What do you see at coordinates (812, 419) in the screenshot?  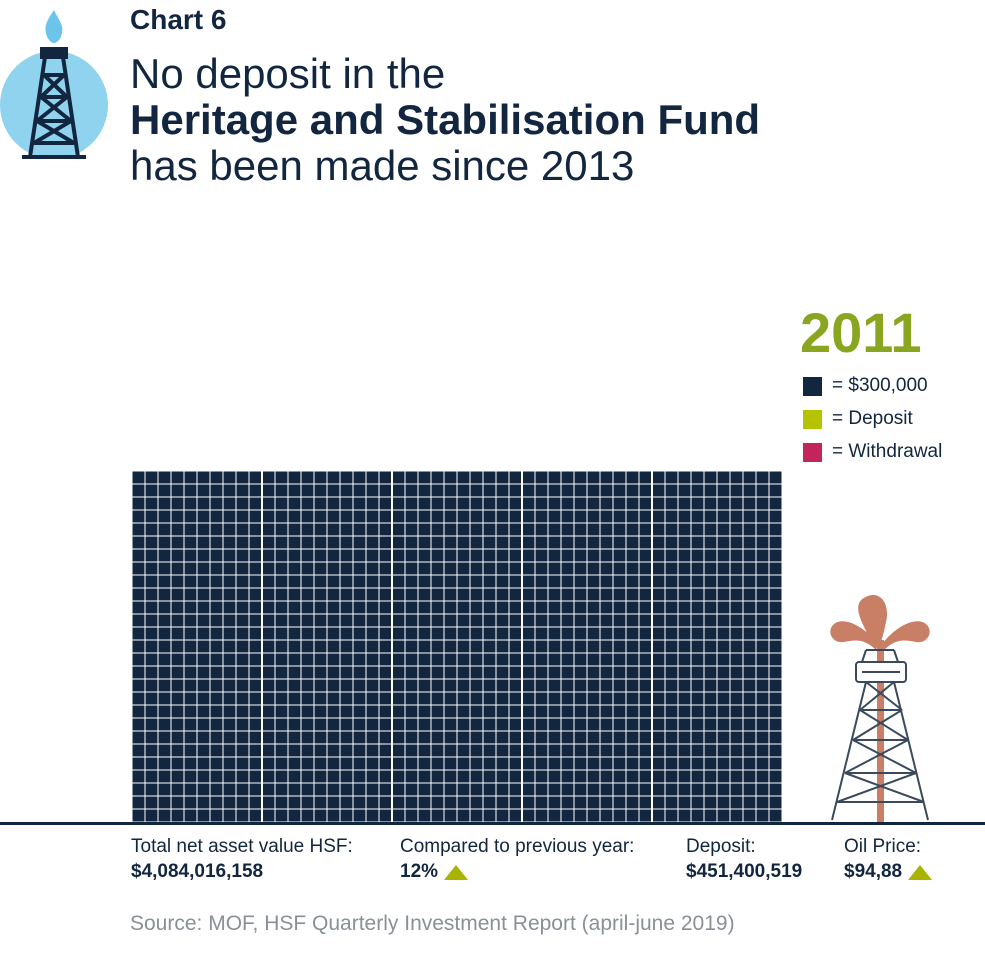 I see `legend-swatch-deposit` at bounding box center [812, 419].